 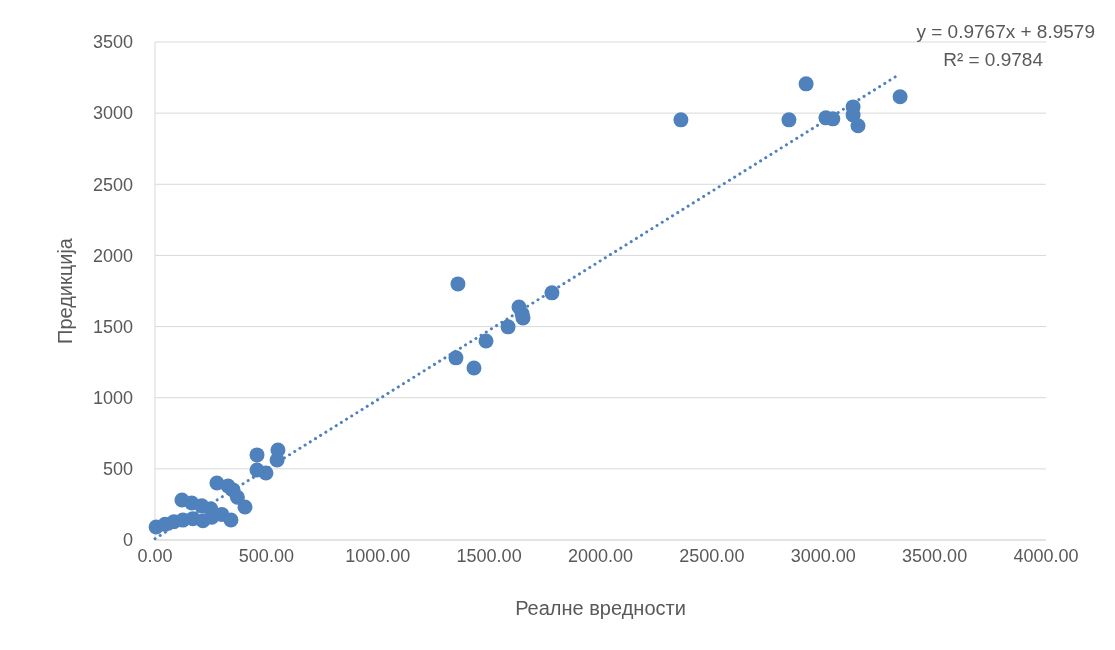 What do you see at coordinates (65, 290) in the screenshot?
I see `y-axis-title: Предикција` at bounding box center [65, 290].